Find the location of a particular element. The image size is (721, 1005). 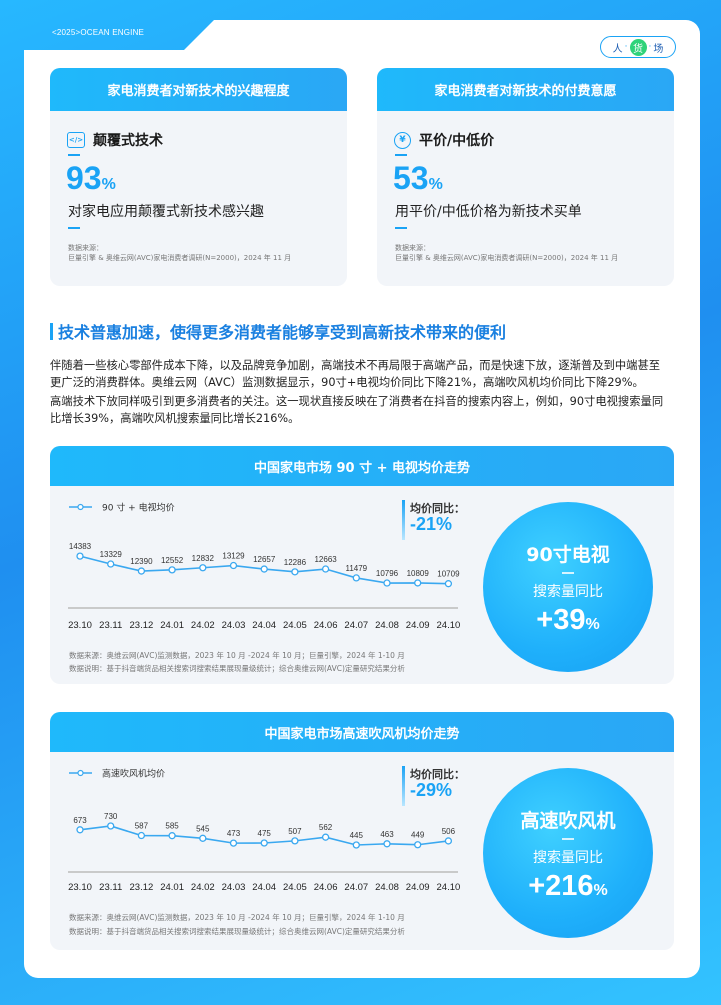

data-label: 562 is located at coordinates (326, 827).